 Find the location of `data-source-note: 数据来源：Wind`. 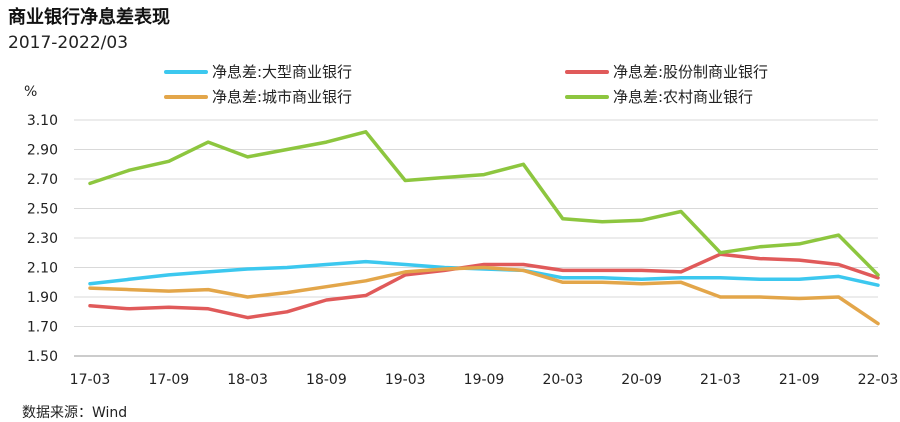

data-source-note: 数据来源：Wind is located at coordinates (75, 413).